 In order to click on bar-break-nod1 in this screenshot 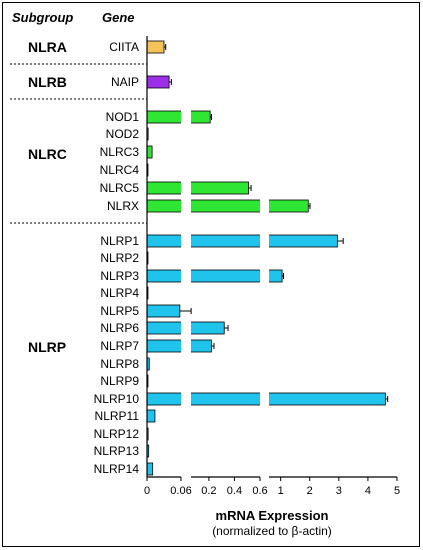, I will do `click(186, 117)`.